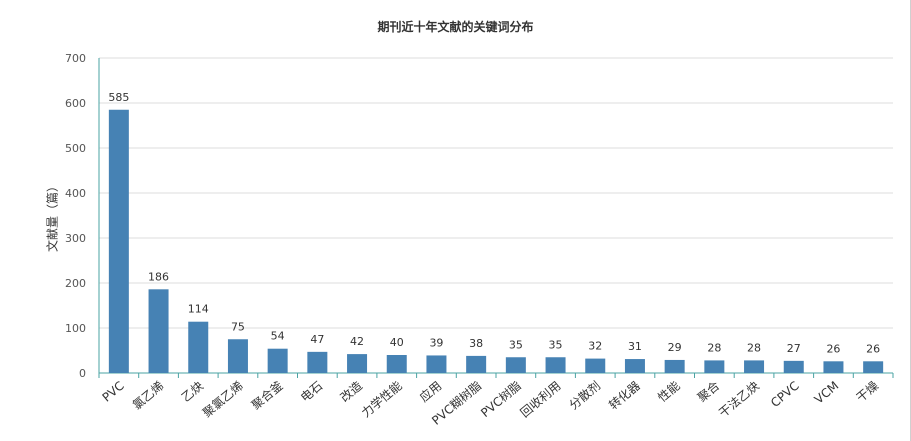 This screenshot has height=441, width=911. Describe the element at coordinates (118, 97) in the screenshot. I see `data-label: 585` at that location.